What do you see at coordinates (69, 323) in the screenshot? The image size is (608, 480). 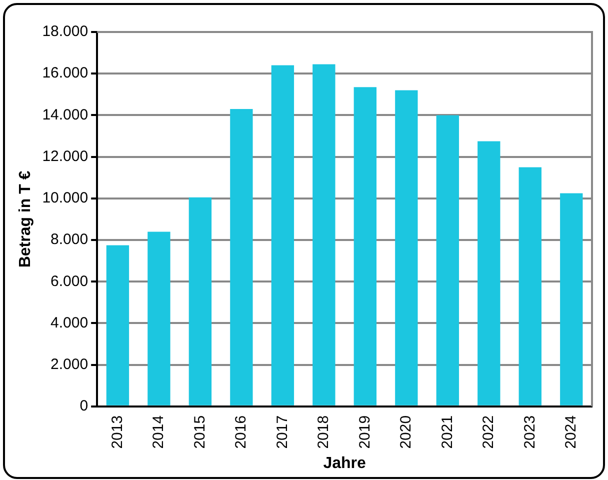 I see `y-tick-label: 4.000` at bounding box center [69, 323].